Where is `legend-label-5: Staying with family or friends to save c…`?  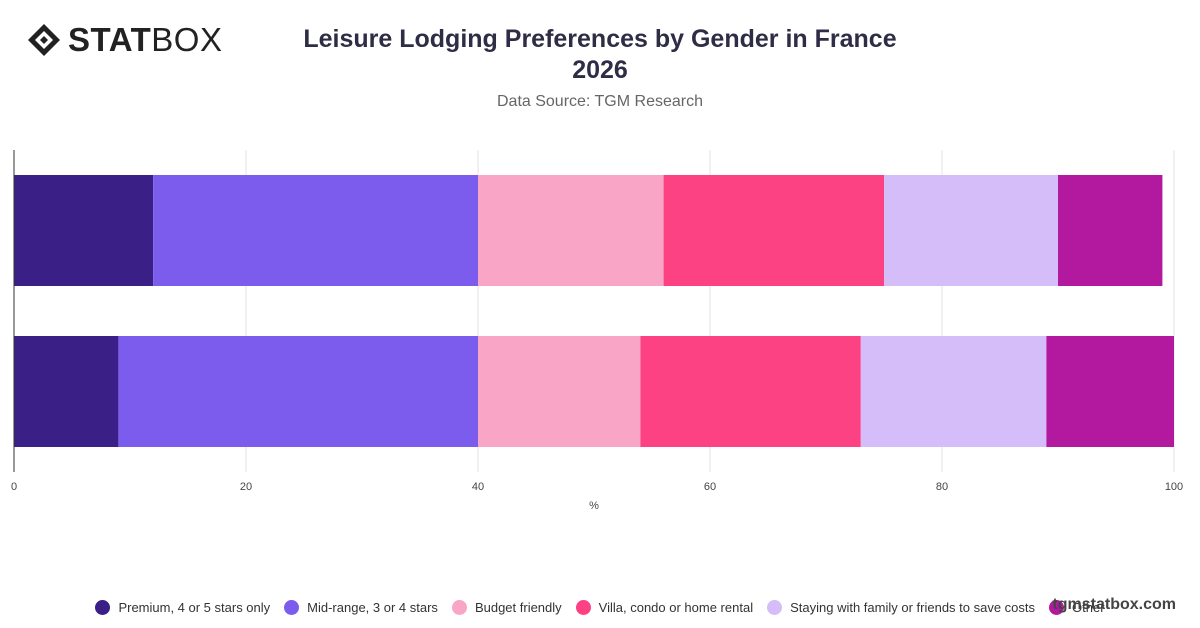
legend-label-5: Staying with family or friends to save c… is located at coordinates (913, 607).